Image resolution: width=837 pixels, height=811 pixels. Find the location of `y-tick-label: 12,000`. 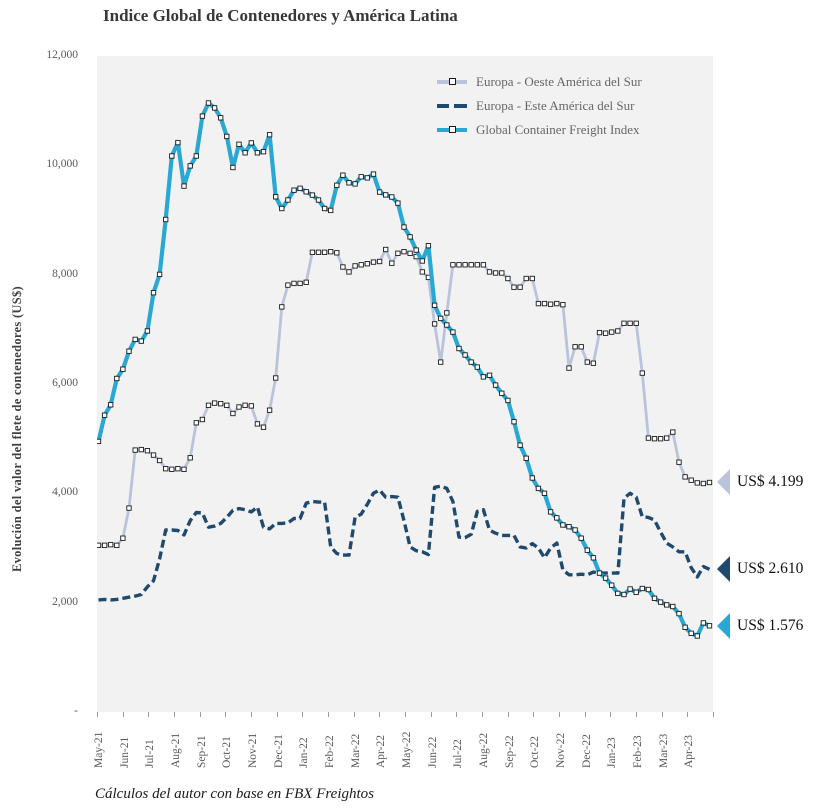

y-tick-label: 12,000 is located at coordinates (62, 55).